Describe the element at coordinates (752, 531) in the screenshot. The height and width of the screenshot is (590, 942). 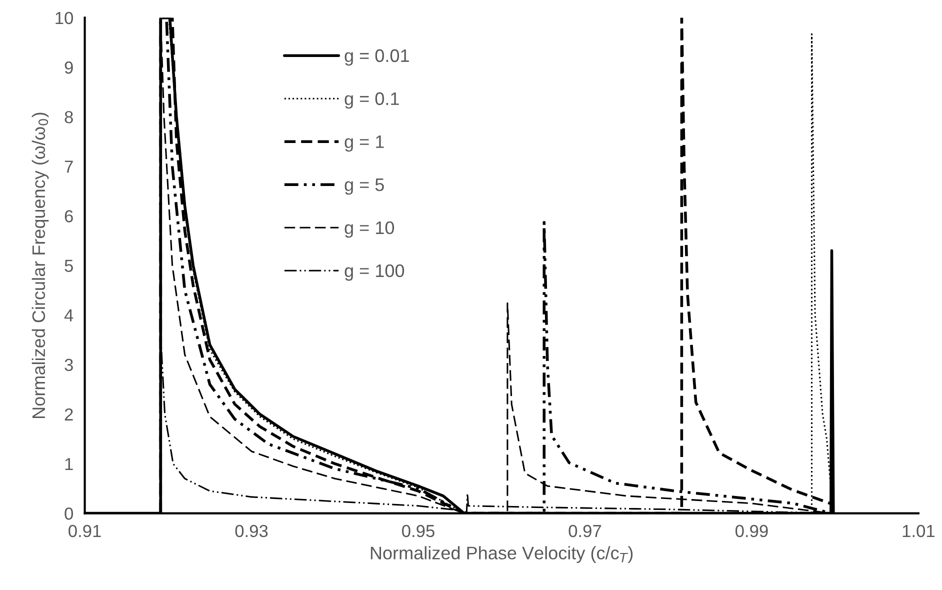
I see `x-tick-label: 0.99` at that location.